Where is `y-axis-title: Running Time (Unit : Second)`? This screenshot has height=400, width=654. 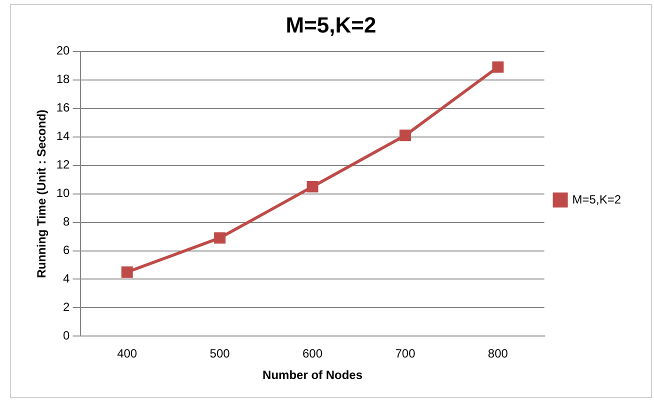
y-axis-title: Running Time (Unit : Second) is located at coordinates (41, 194).